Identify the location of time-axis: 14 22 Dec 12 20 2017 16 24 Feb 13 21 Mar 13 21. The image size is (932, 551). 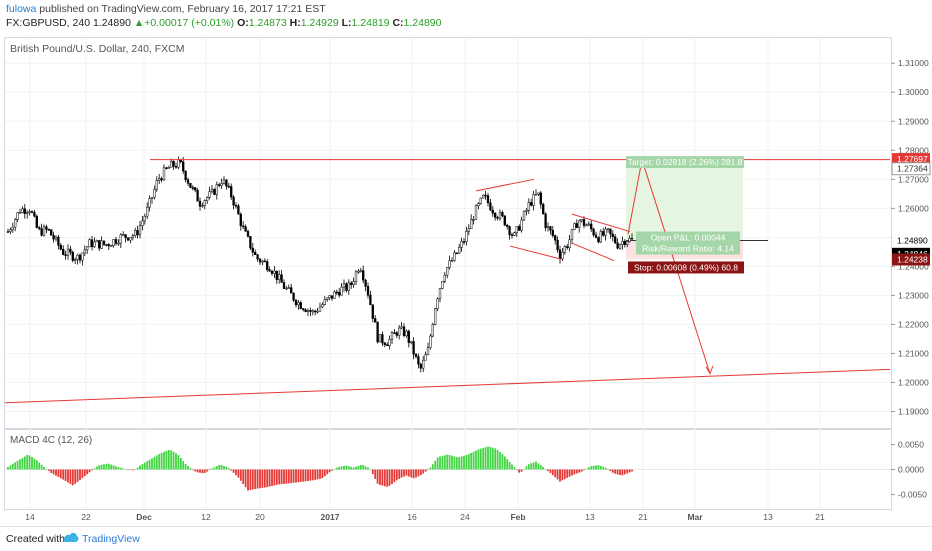
(425, 517).